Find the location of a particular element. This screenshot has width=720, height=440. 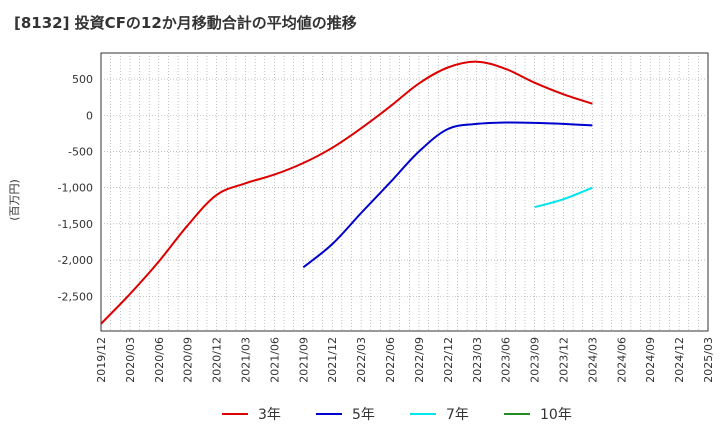

x-tick-label: 2020/09 is located at coordinates (188, 360).